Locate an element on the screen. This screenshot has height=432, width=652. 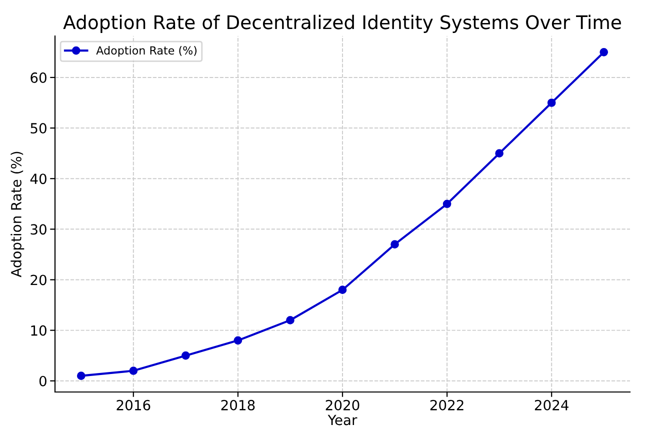
x-axis-title: Year is located at coordinates (343, 420).